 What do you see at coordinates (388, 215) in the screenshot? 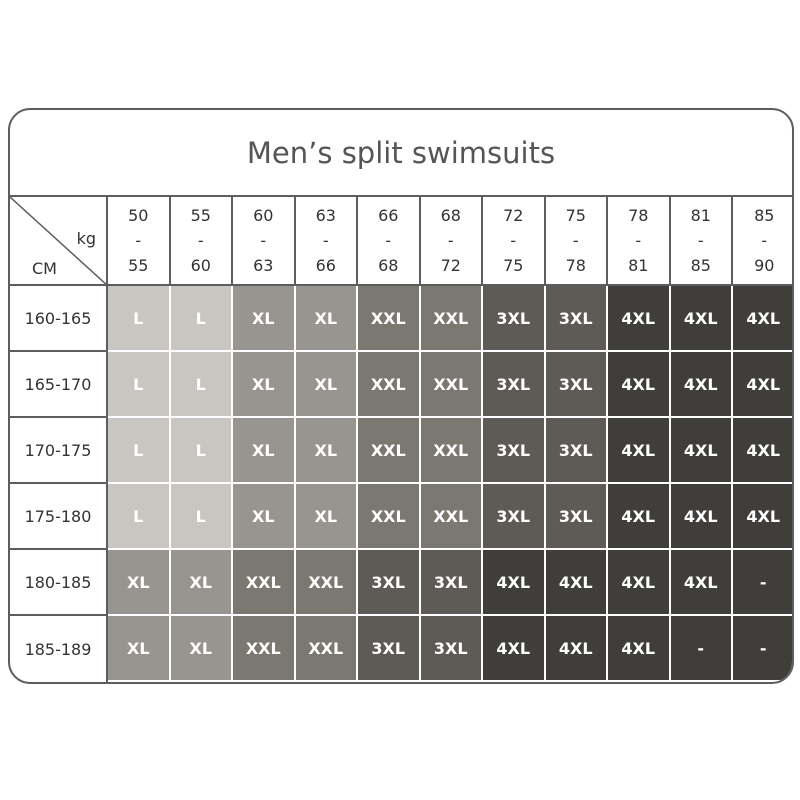
I see `weight-from: 66` at bounding box center [388, 215].